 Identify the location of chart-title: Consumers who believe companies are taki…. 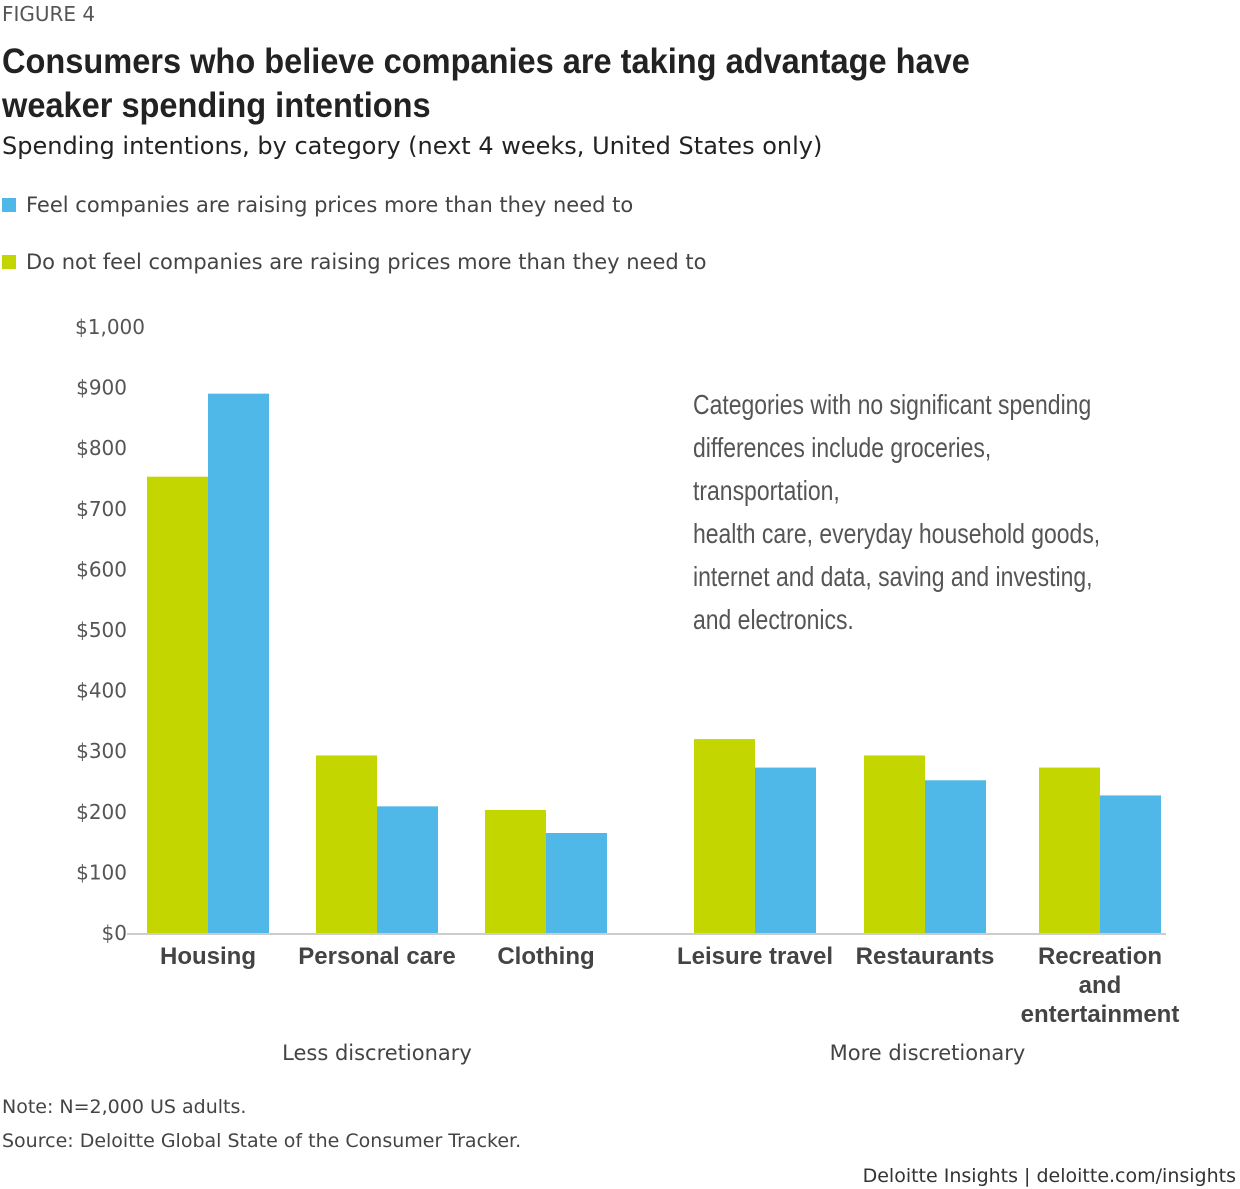
(486, 83).